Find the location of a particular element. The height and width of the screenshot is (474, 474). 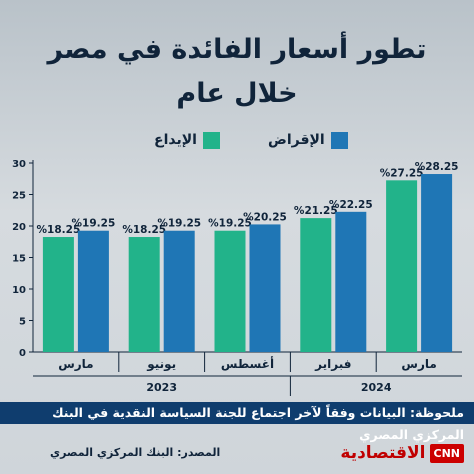

data-label: %21.25 is located at coordinates (316, 211).